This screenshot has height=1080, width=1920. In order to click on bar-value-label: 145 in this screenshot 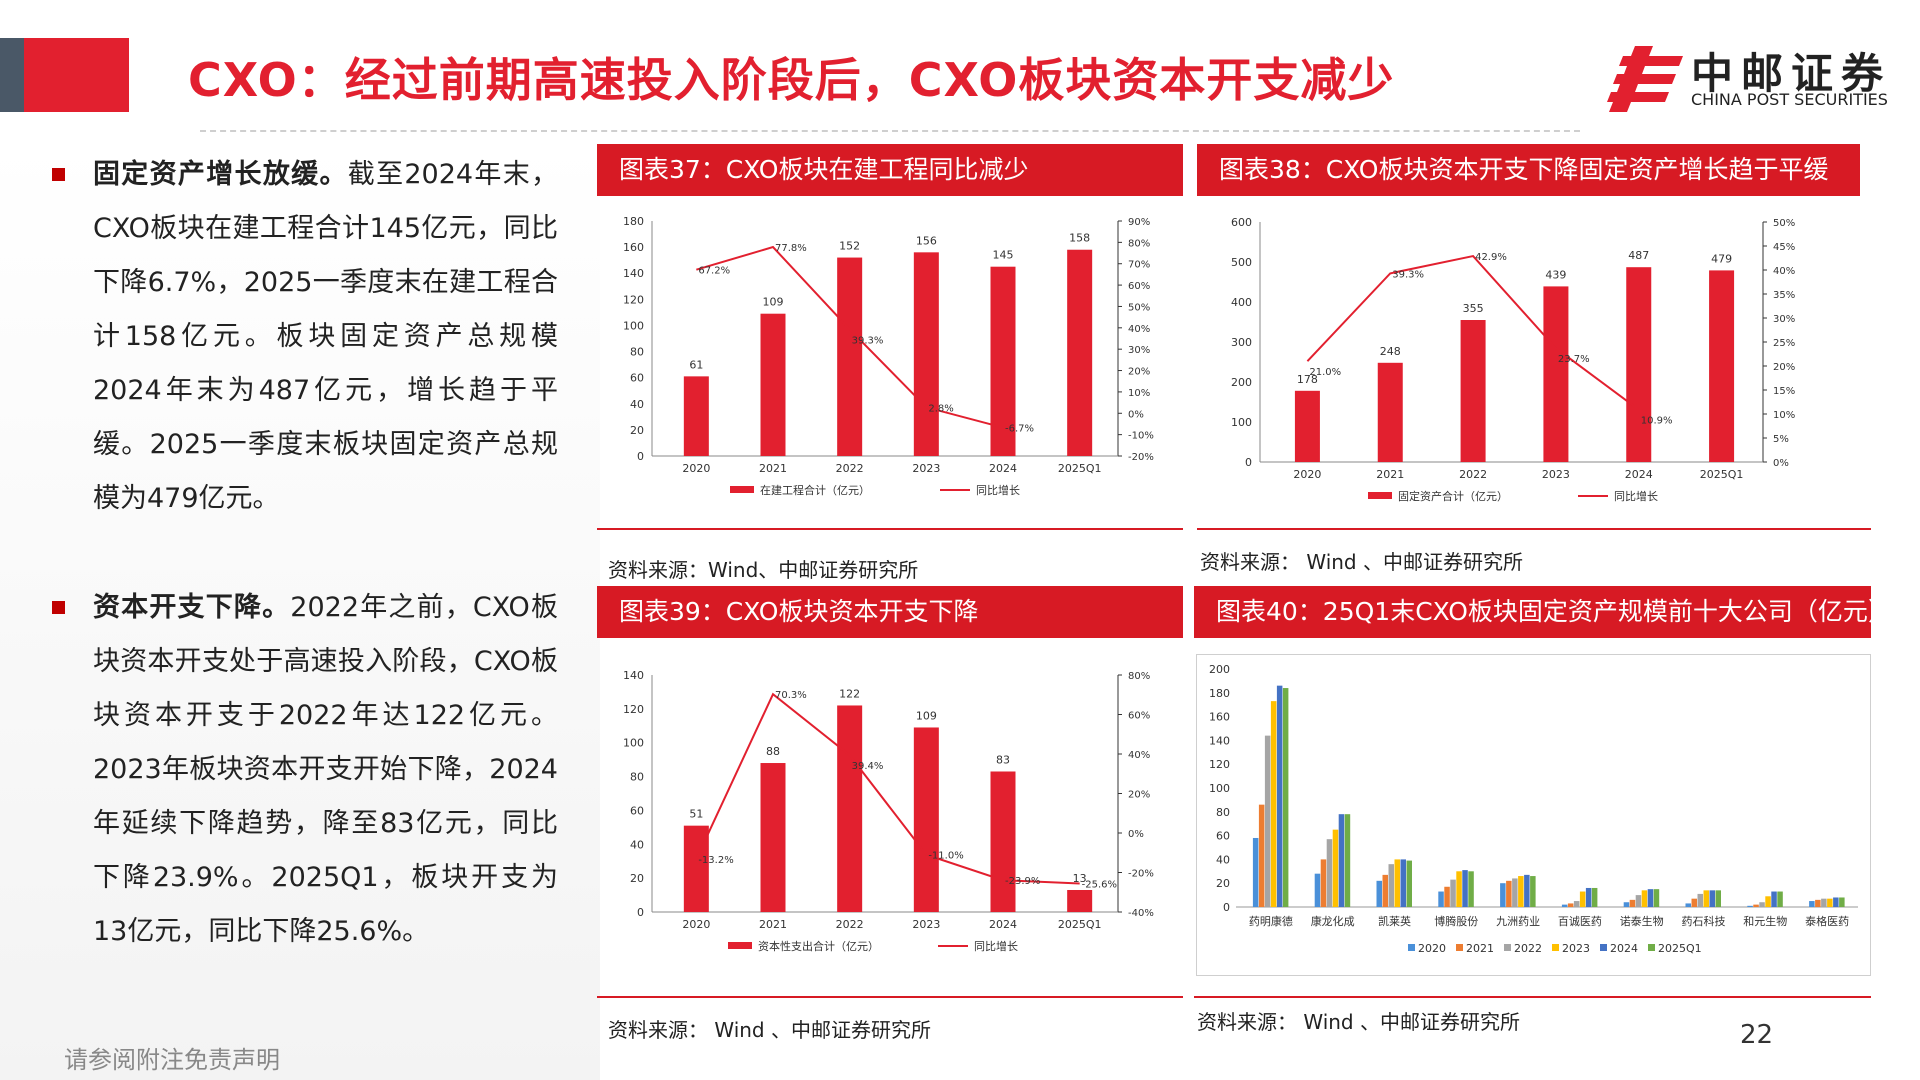, I will do `click(1003, 255)`.